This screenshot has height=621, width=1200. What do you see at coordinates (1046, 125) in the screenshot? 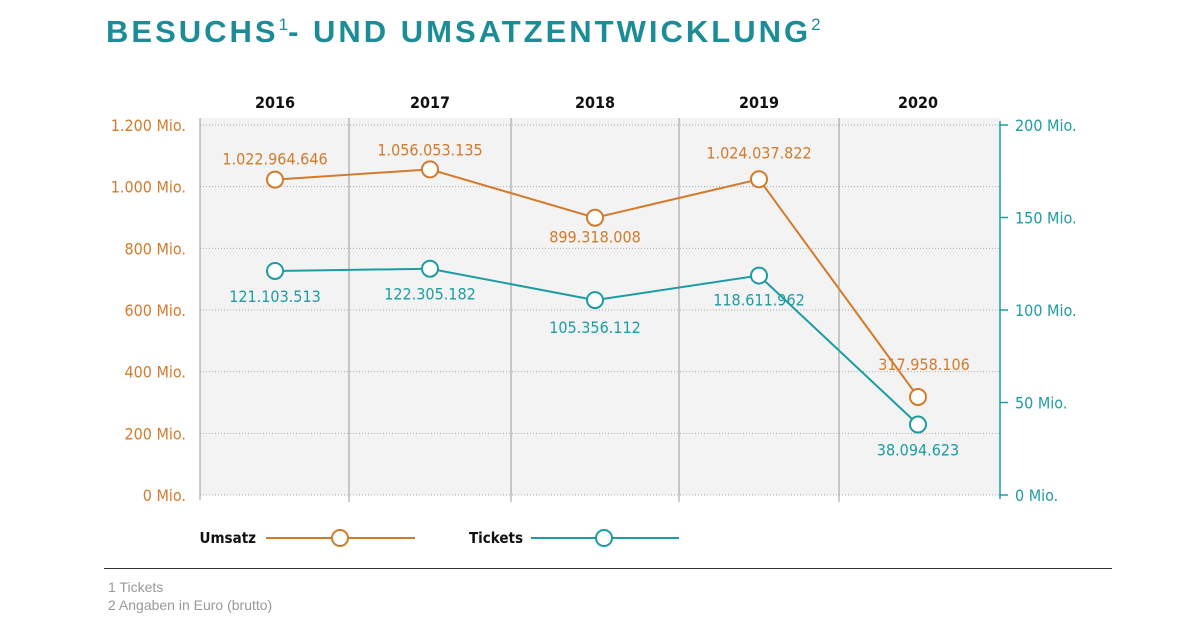
I see `right-axis-tick-label: 200 Mio.` at bounding box center [1046, 125].